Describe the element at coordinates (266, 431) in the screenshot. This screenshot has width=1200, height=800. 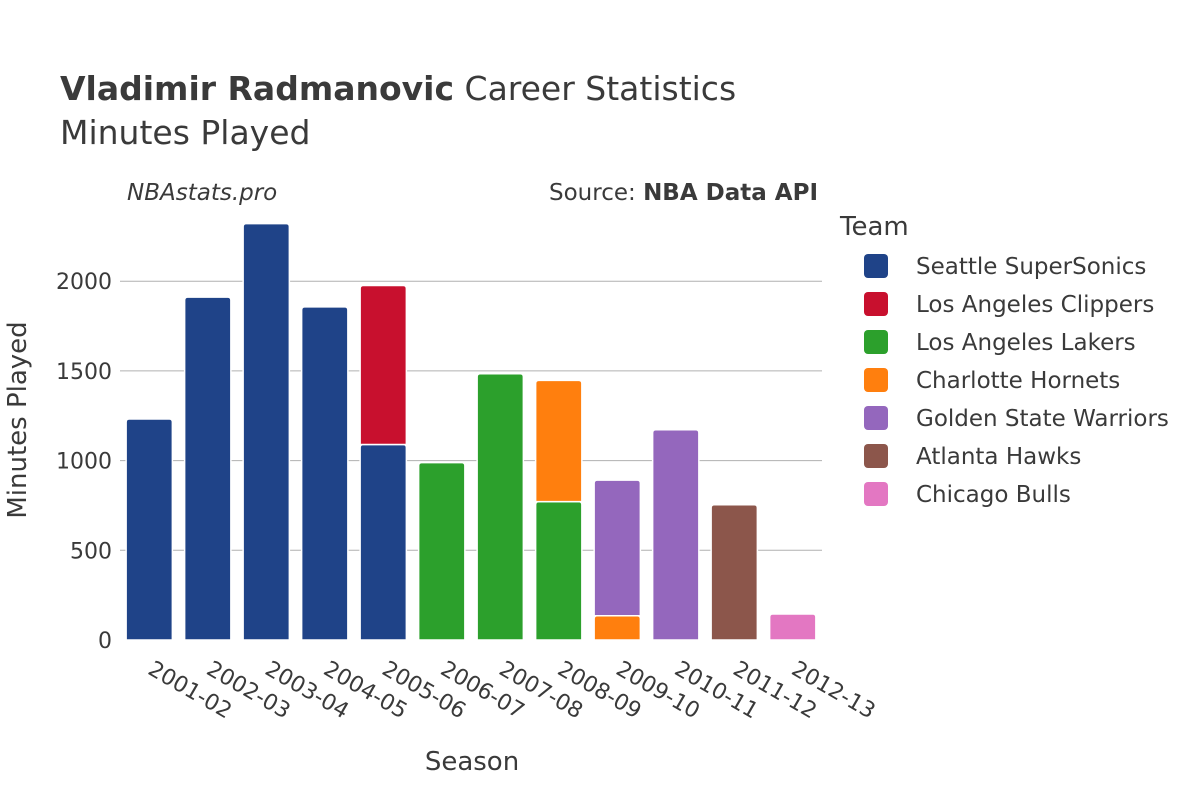
I see `bar-2003-04-seattle-supersonics` at that location.